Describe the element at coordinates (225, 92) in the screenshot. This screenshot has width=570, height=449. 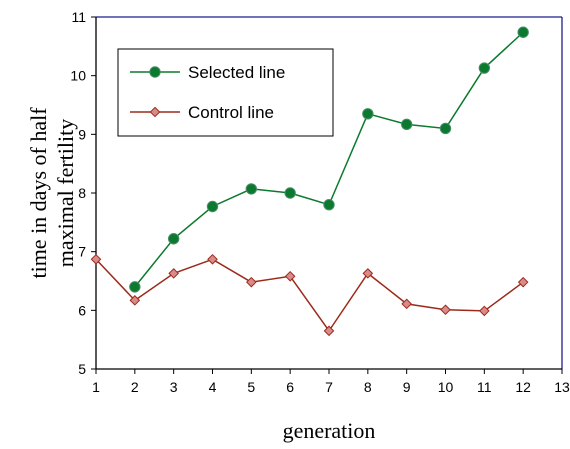
I see `legend-box` at that location.